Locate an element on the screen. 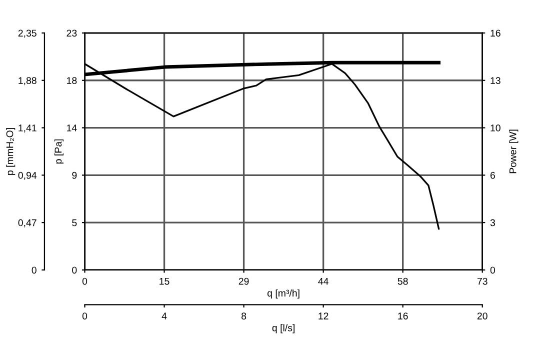 This screenshot has width=533, height=340. x2-tick-label: 12 is located at coordinates (323, 316).